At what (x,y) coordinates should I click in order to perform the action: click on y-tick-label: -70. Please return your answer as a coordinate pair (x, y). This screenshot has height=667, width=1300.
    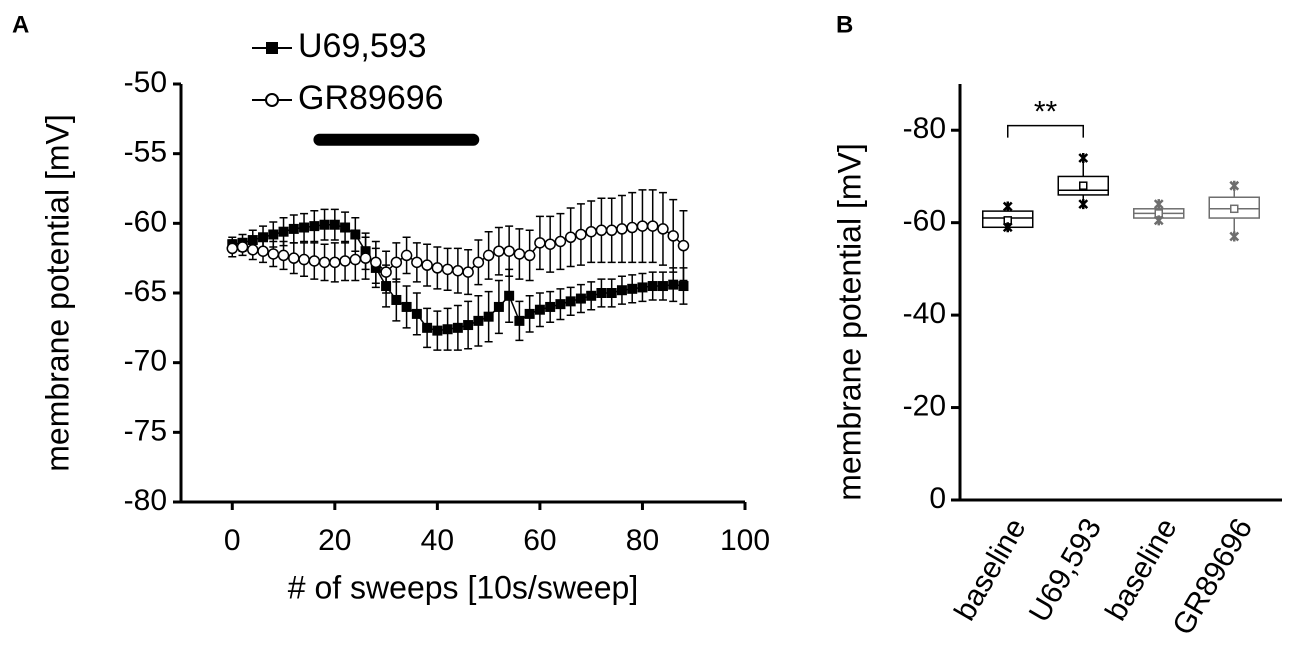
    Looking at the image, I should click on (145, 361).